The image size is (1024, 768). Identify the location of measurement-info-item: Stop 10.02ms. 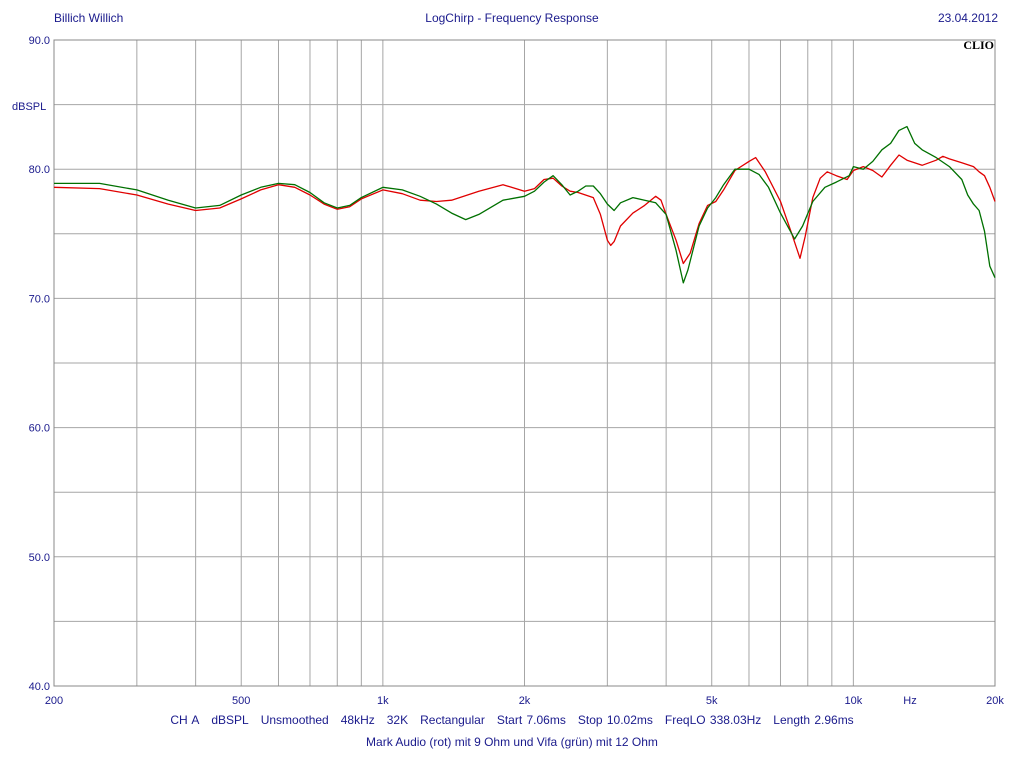
(615, 720).